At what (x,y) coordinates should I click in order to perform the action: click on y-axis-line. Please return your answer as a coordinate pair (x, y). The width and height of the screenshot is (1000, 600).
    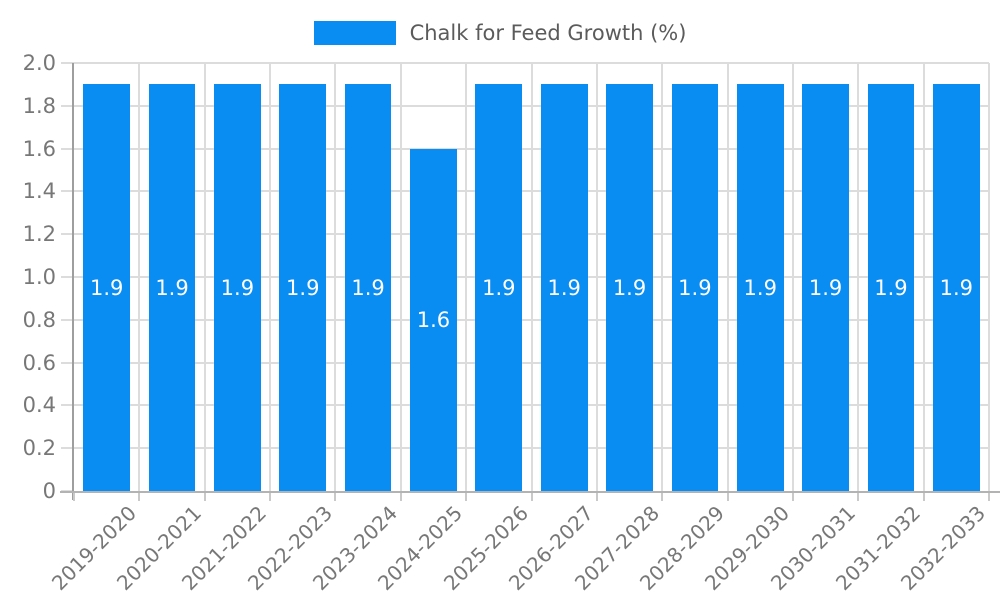
    Looking at the image, I should click on (73, 281).